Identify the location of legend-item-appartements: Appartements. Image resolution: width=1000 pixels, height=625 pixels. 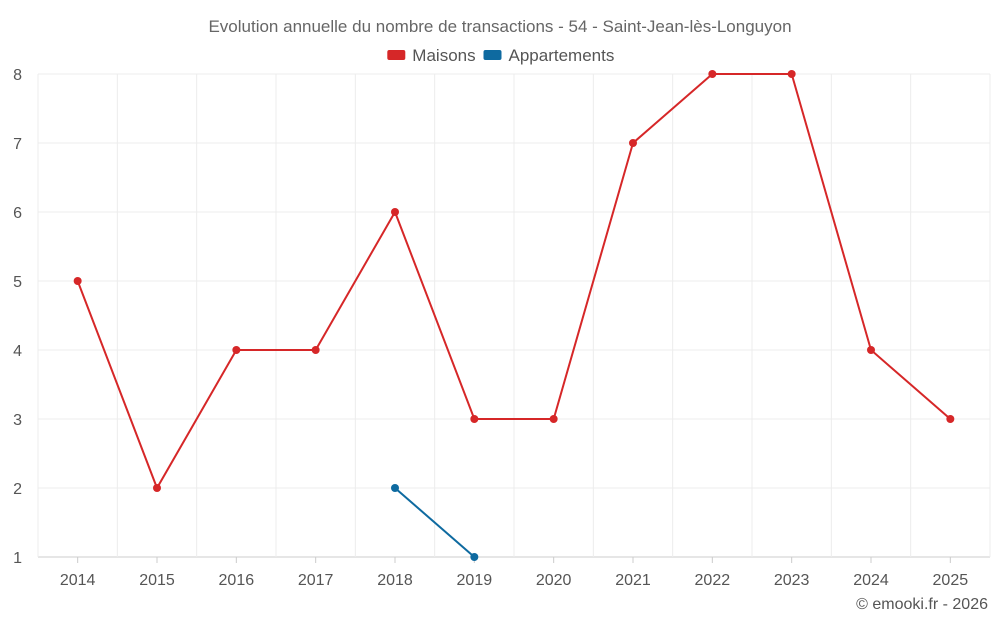
(549, 55).